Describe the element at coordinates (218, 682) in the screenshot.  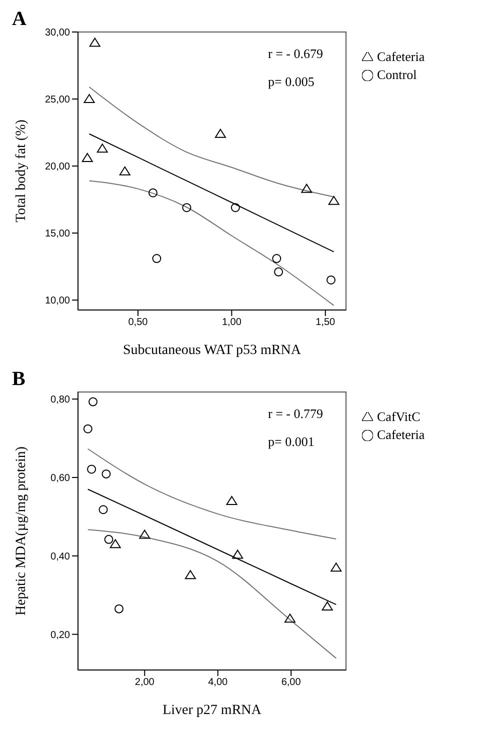
I see `x-tick-label: 4,00` at that location.